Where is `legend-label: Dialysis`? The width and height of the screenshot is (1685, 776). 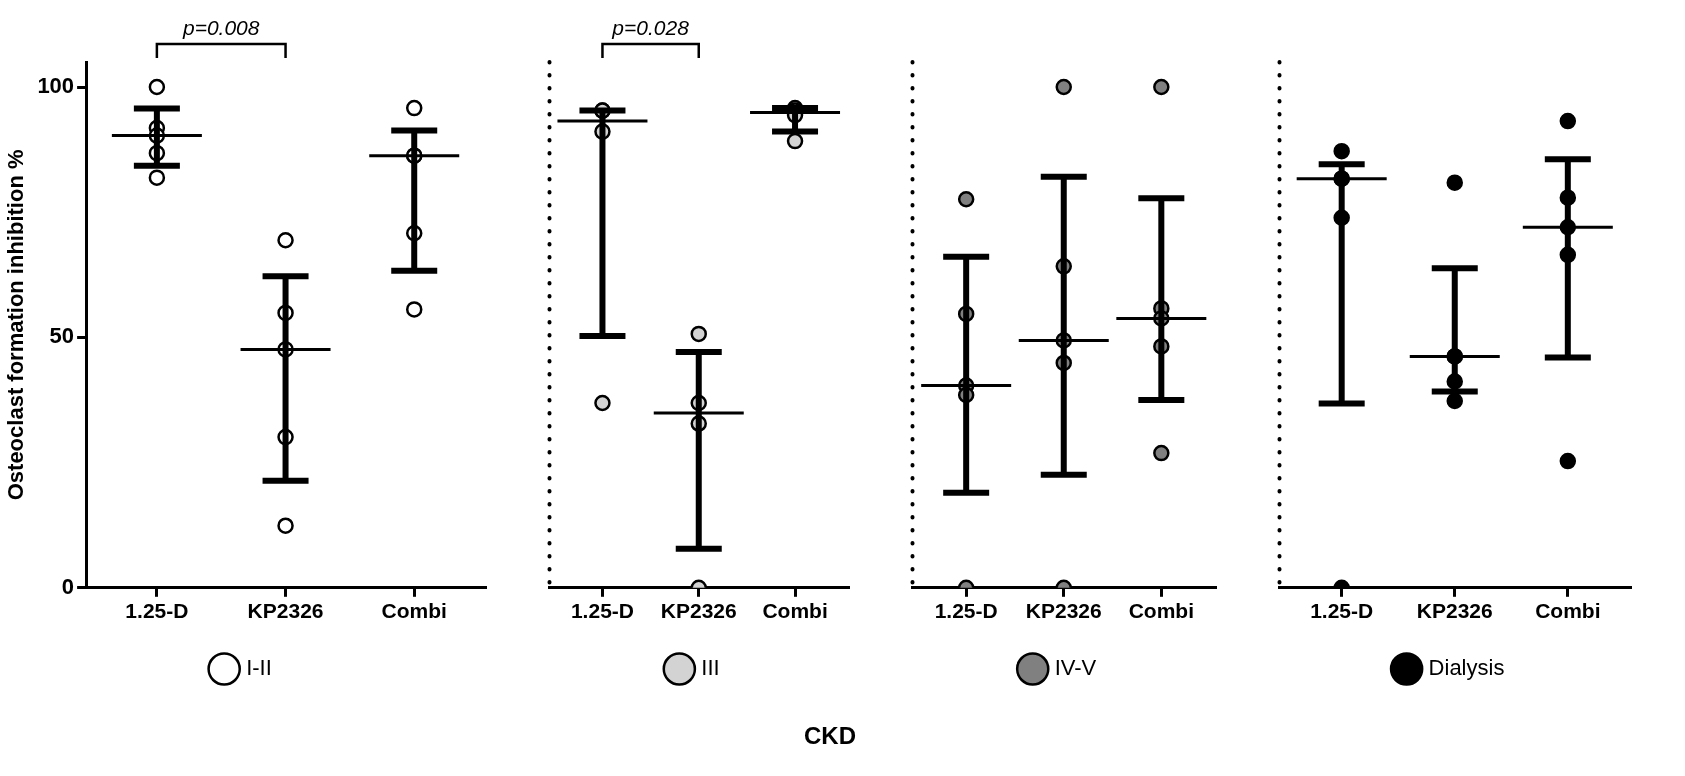 legend-label: Dialysis is located at coordinates (1466, 668).